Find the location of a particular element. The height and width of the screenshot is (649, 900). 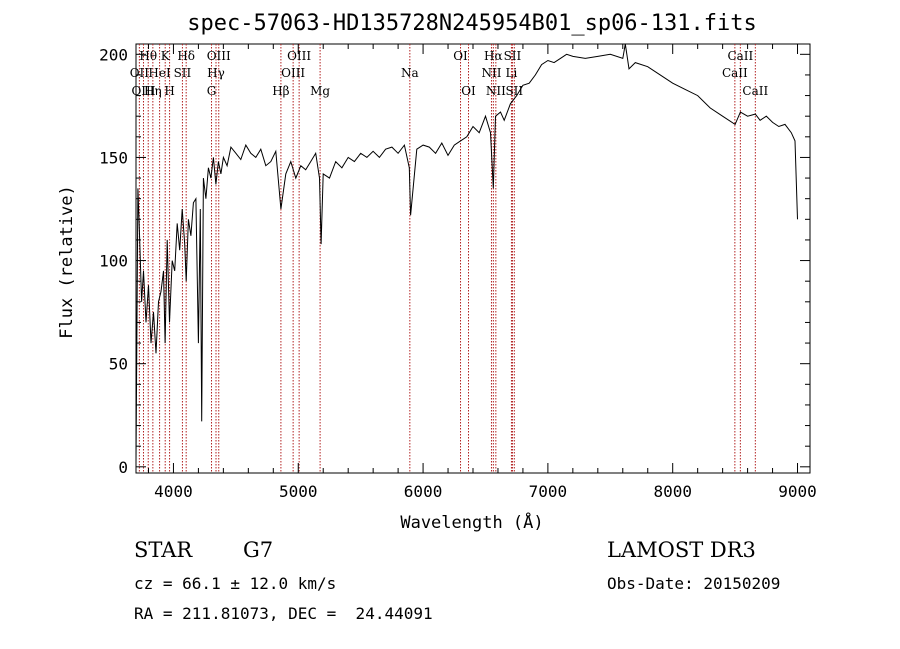

line-label-14: OIII is located at coordinates (293, 73).